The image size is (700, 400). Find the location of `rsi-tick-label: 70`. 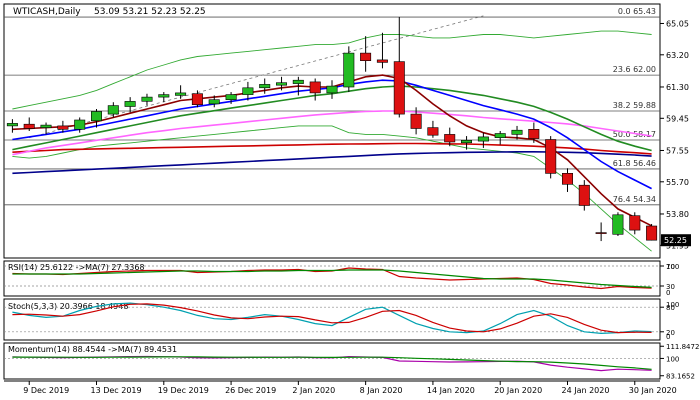

rsi-tick-label: 70 is located at coordinates (670, 267).